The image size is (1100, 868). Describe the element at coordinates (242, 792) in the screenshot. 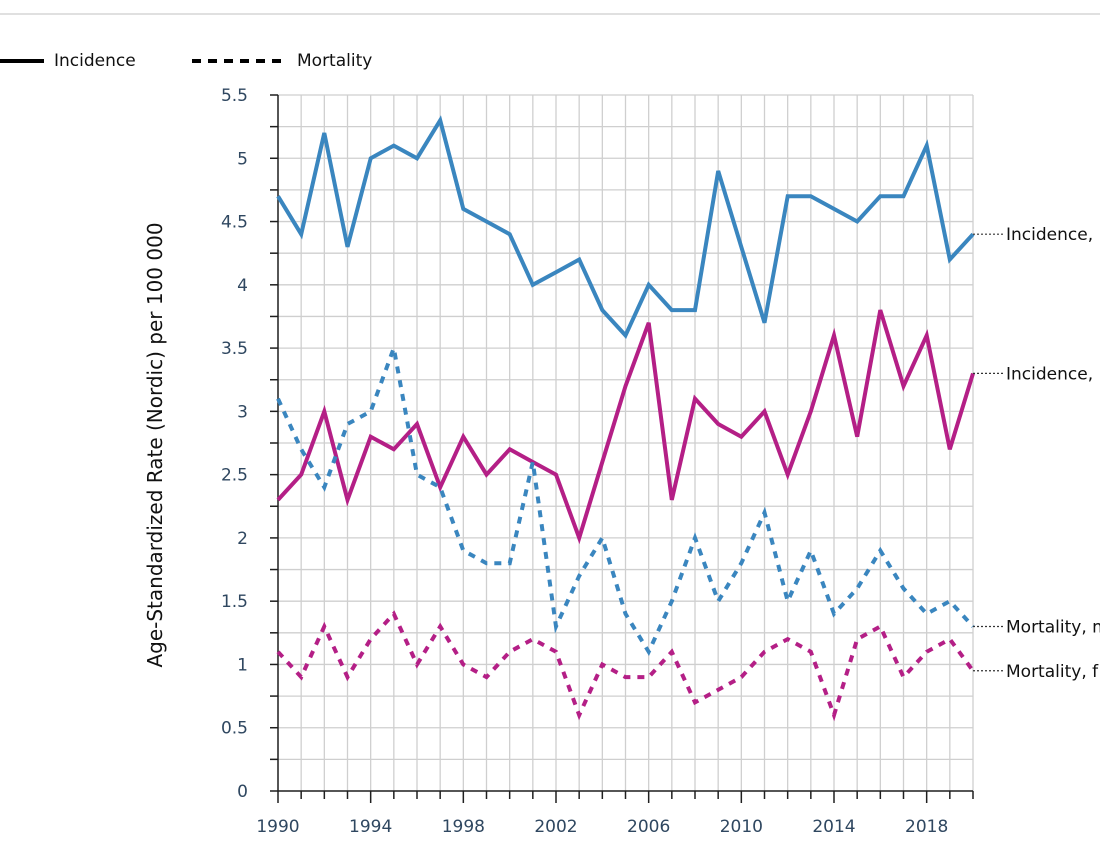

I see `y-tick-label: 0` at that location.